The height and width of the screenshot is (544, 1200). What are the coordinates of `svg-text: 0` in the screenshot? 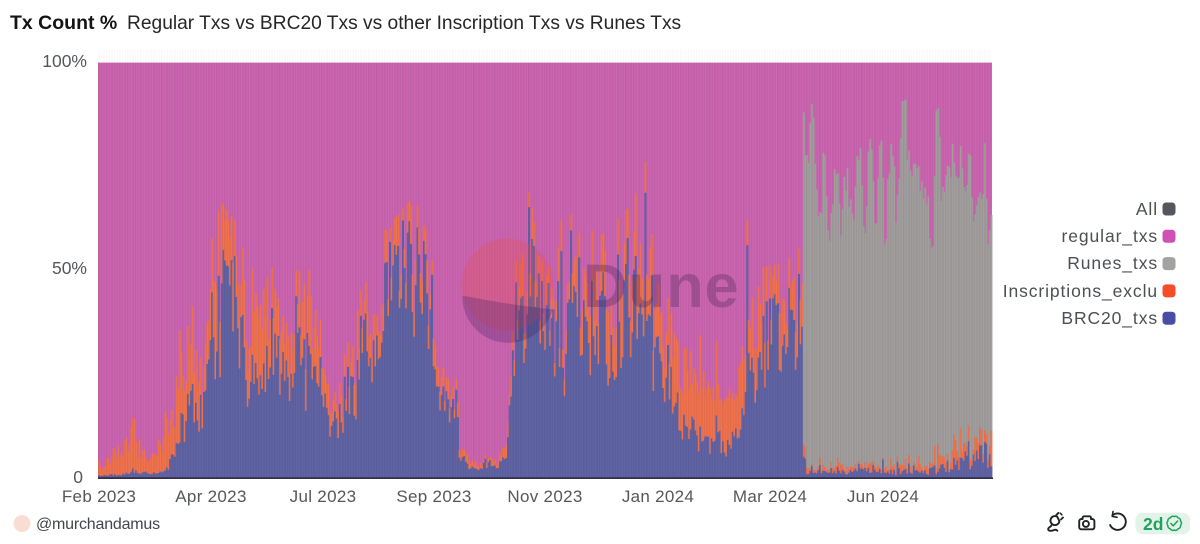 It's located at (78, 477).